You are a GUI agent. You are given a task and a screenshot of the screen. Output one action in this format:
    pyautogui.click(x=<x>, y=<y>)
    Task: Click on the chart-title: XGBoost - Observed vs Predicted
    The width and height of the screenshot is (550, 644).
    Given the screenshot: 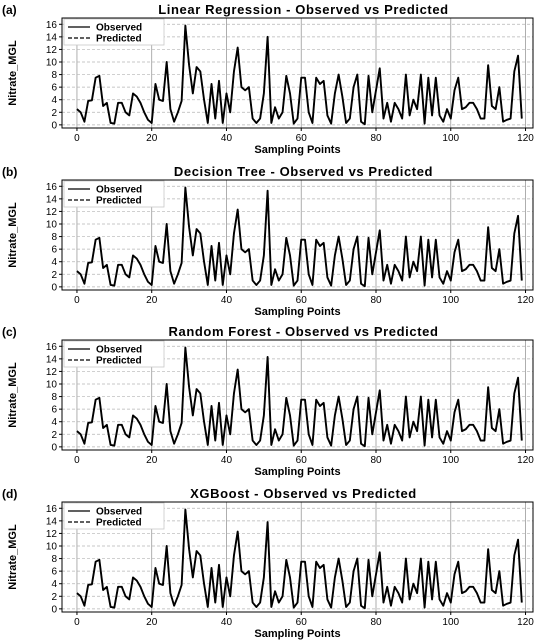 What is the action you would take?
    pyautogui.click(x=303, y=493)
    